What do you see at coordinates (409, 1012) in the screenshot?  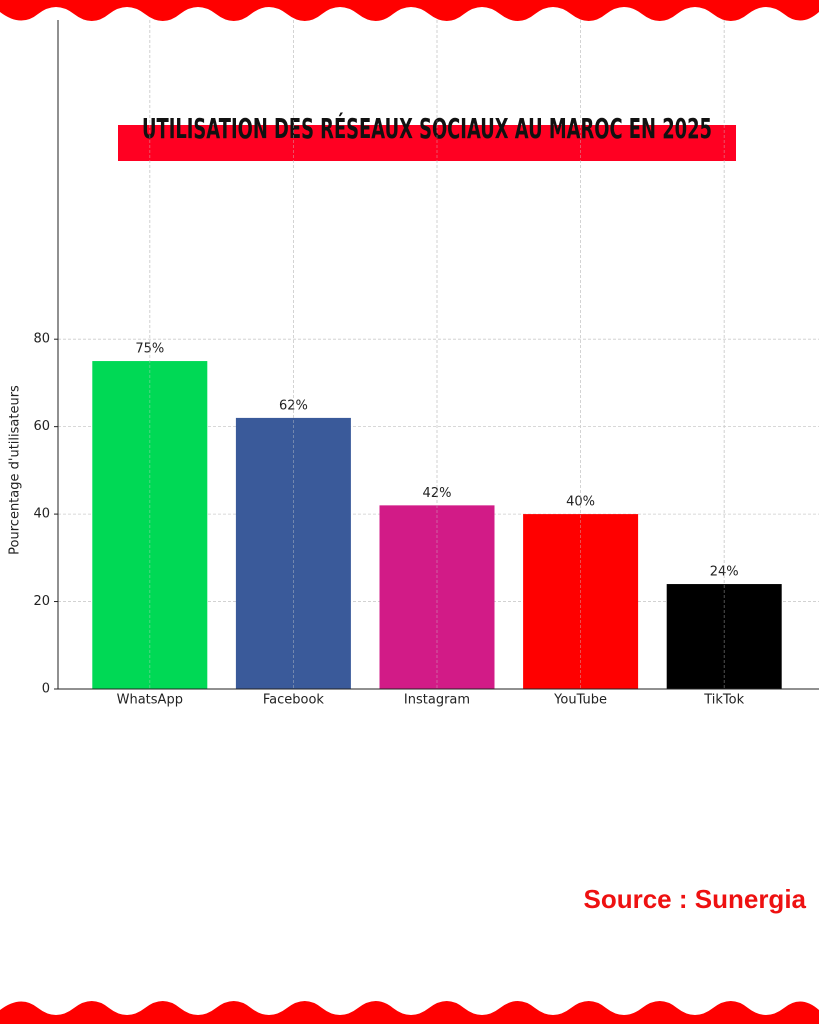 I see `bottom-wave-border` at bounding box center [409, 1012].